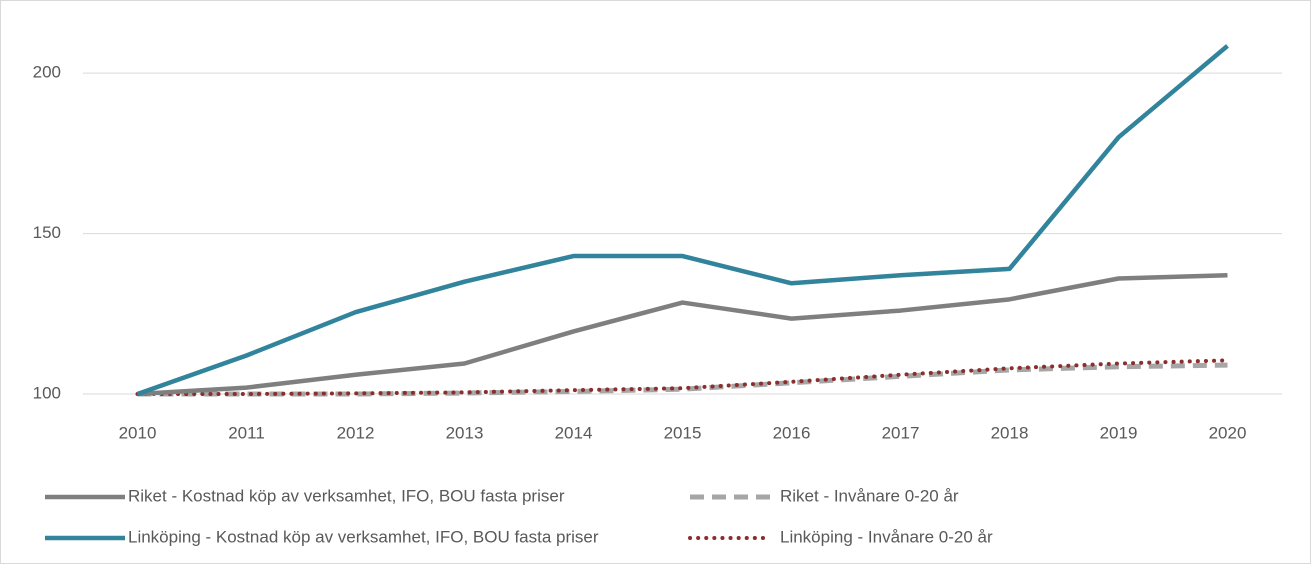 Image resolution: width=1311 pixels, height=564 pixels. I want to click on x-tick-label: 2013, so click(465, 432).